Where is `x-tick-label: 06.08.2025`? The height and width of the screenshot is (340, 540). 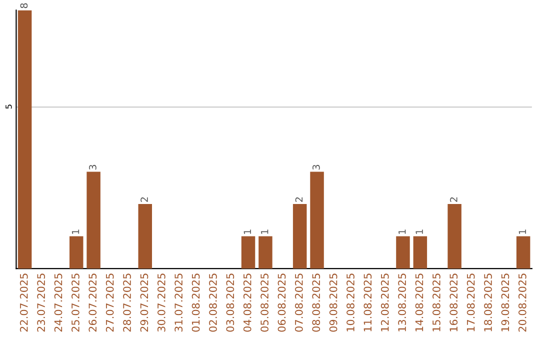 x-tick-label: 06.08.2025 is located at coordinates (282, 303).